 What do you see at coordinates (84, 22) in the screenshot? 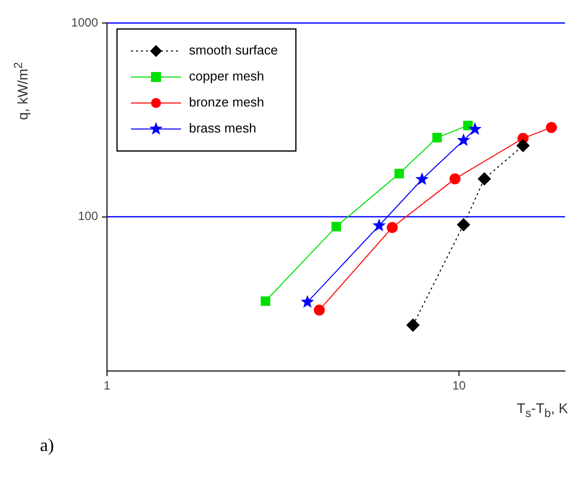
I see `y-tick-label: 1000` at bounding box center [84, 22].